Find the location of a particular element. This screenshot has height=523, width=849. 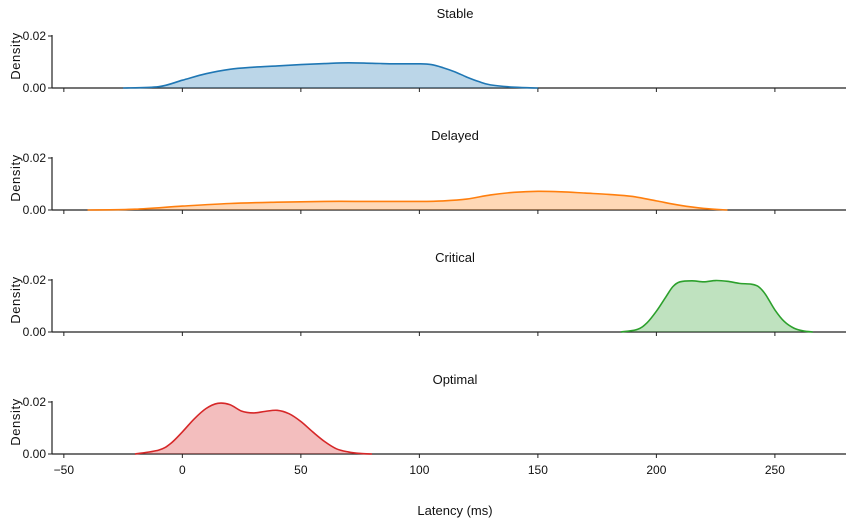

x-tick-label: 0 is located at coordinates (182, 470).